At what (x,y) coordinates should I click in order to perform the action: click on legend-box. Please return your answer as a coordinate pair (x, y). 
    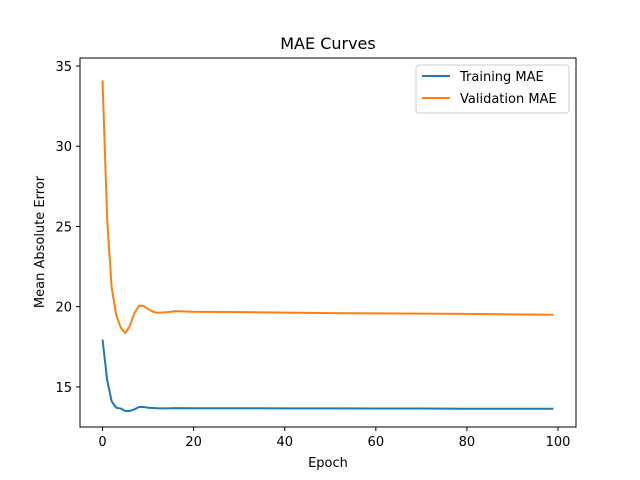
    Looking at the image, I should click on (492, 89).